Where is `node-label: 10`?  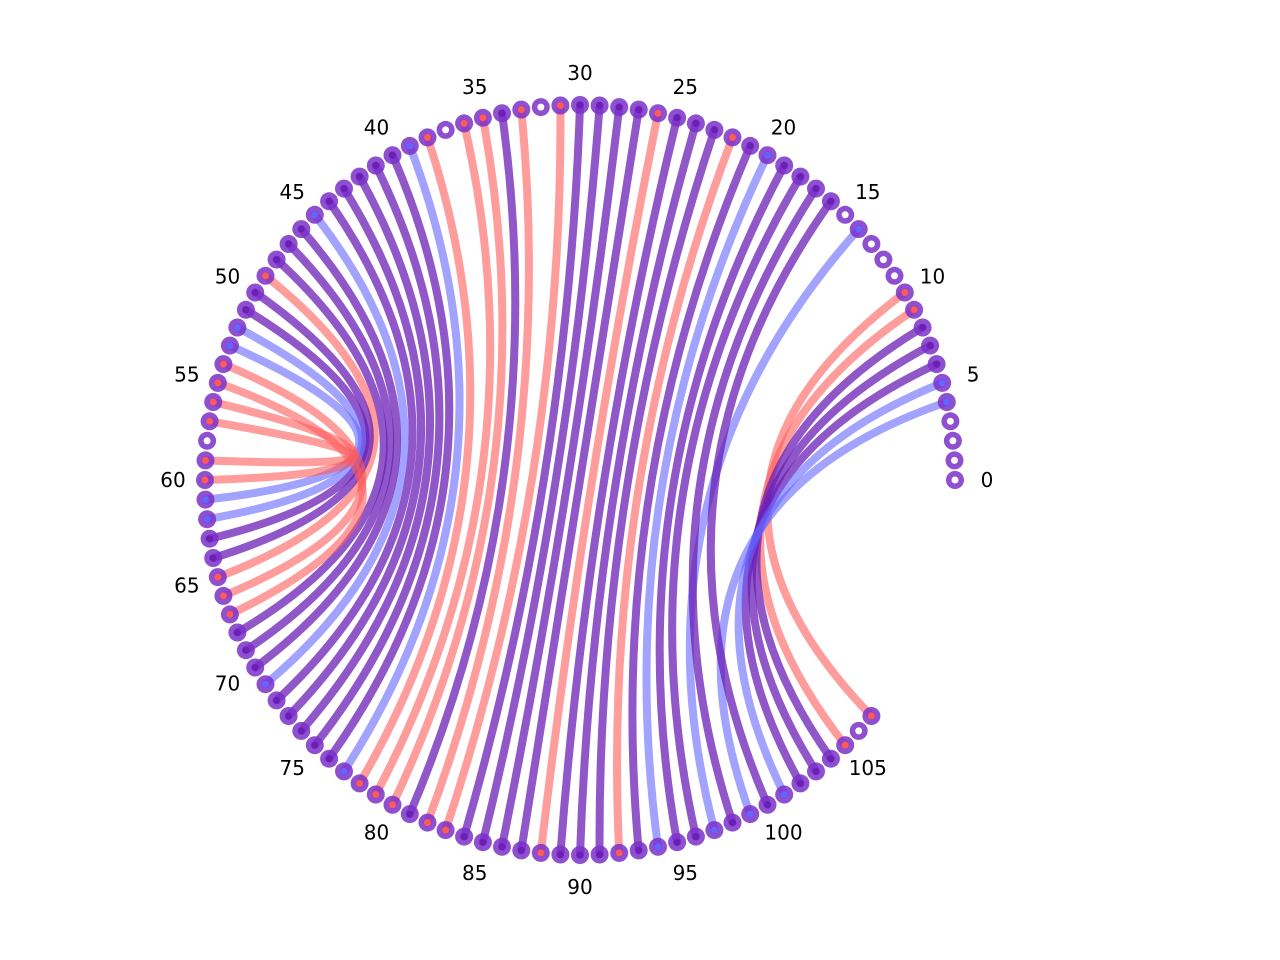 node-label: 10 is located at coordinates (932, 277).